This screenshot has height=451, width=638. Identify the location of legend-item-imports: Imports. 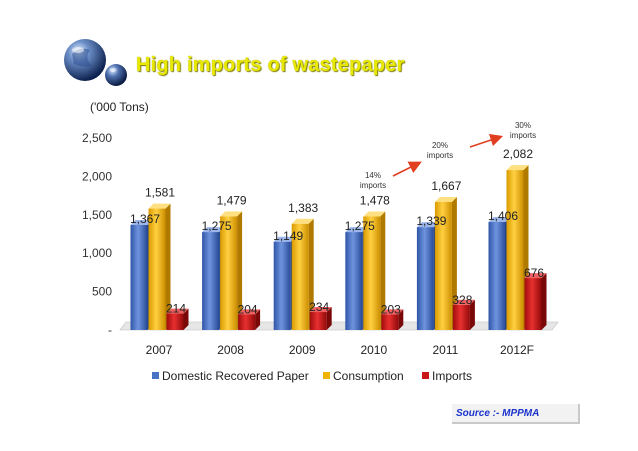
(447, 376).